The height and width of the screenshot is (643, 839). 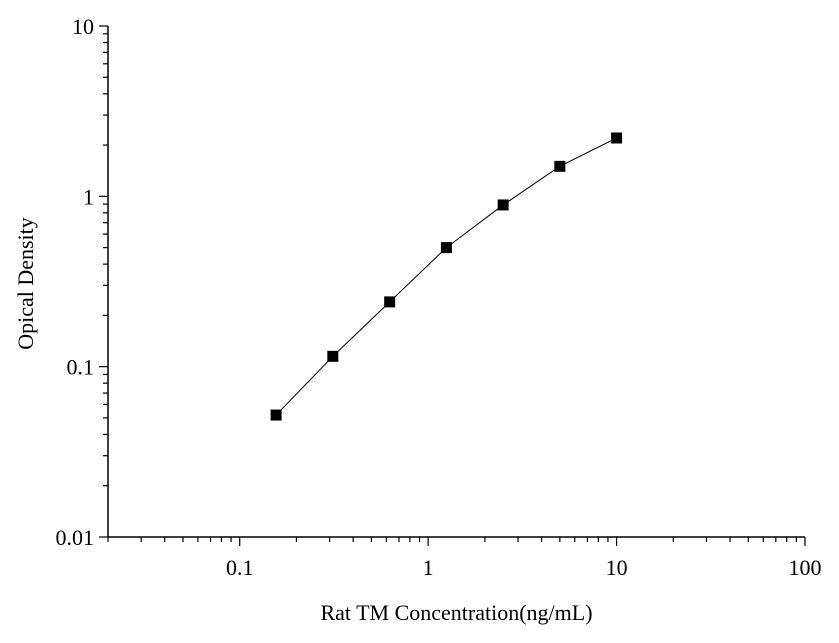 What do you see at coordinates (456, 612) in the screenshot?
I see `x-axis-title: Rat TM Concentration(ng/mL)` at bounding box center [456, 612].